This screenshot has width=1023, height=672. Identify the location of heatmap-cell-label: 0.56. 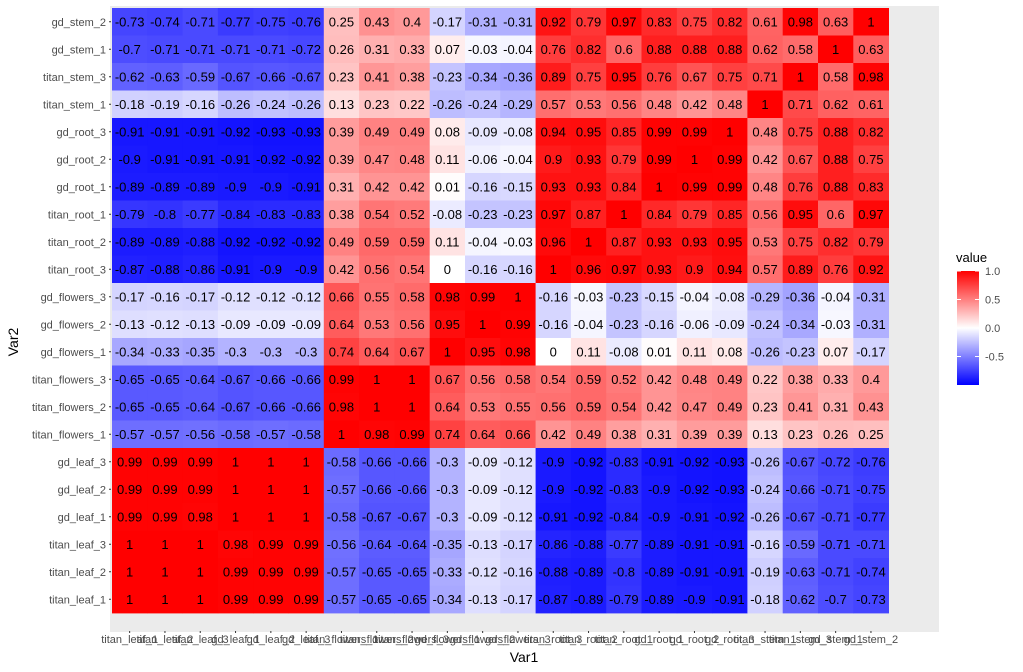
(411, 324).